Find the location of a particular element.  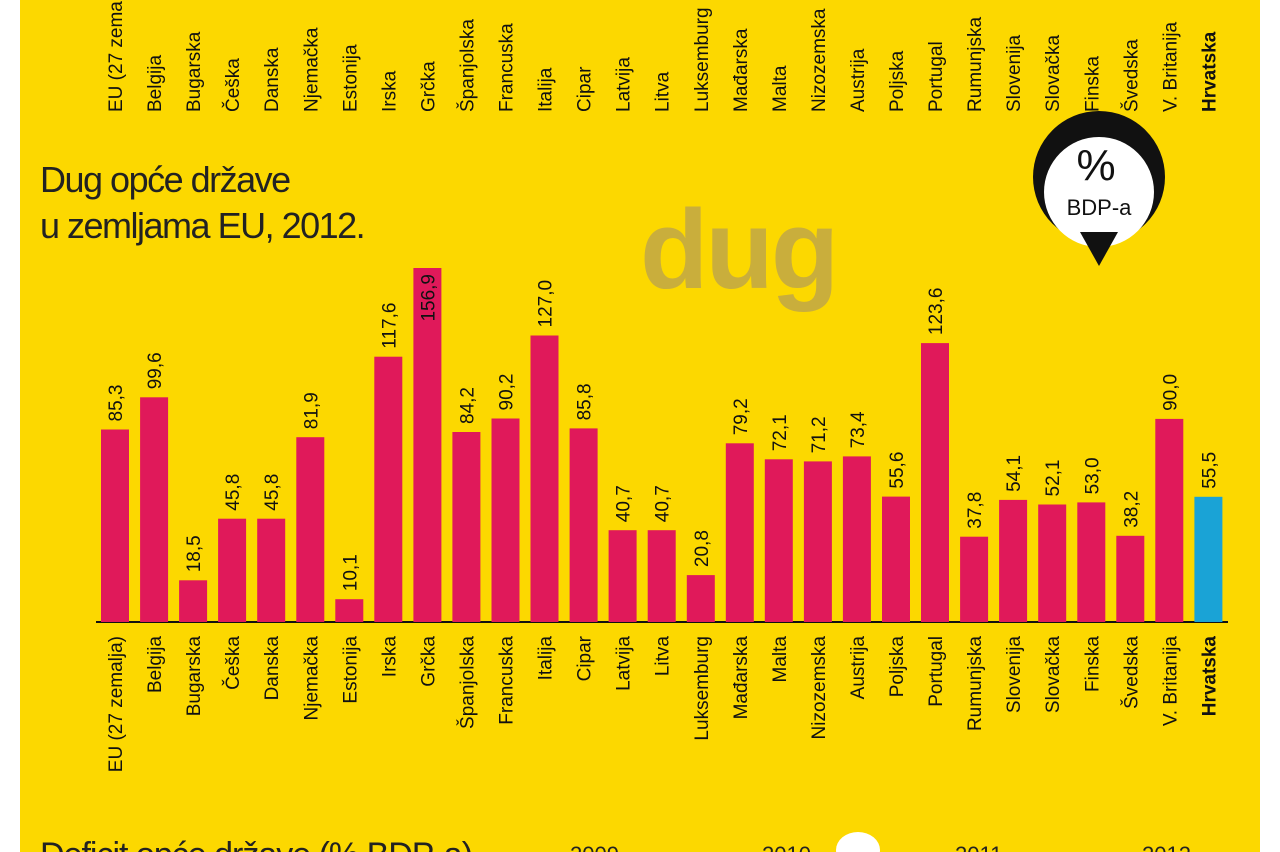

top-strip-label-7: Estonija is located at coordinates (350, 78).